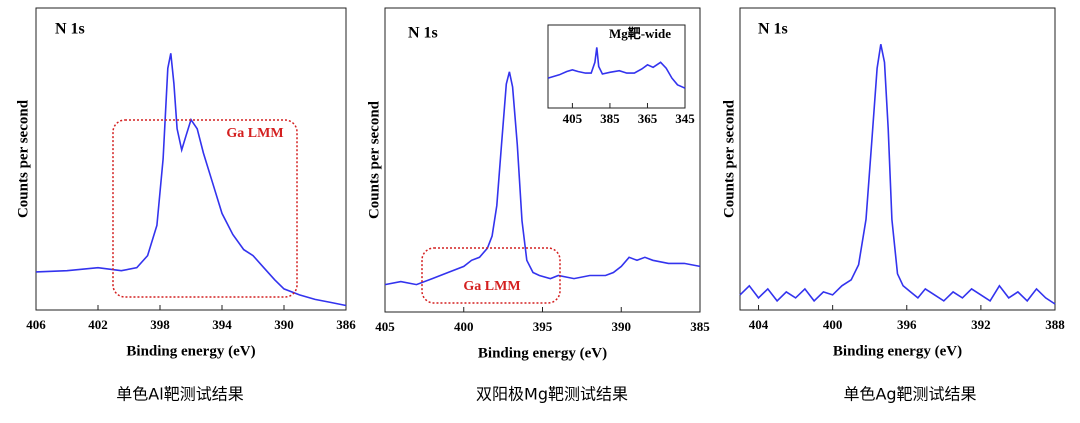 This screenshot has height=423, width=1080. I want to click on x-tick-label: 392, so click(981, 324).